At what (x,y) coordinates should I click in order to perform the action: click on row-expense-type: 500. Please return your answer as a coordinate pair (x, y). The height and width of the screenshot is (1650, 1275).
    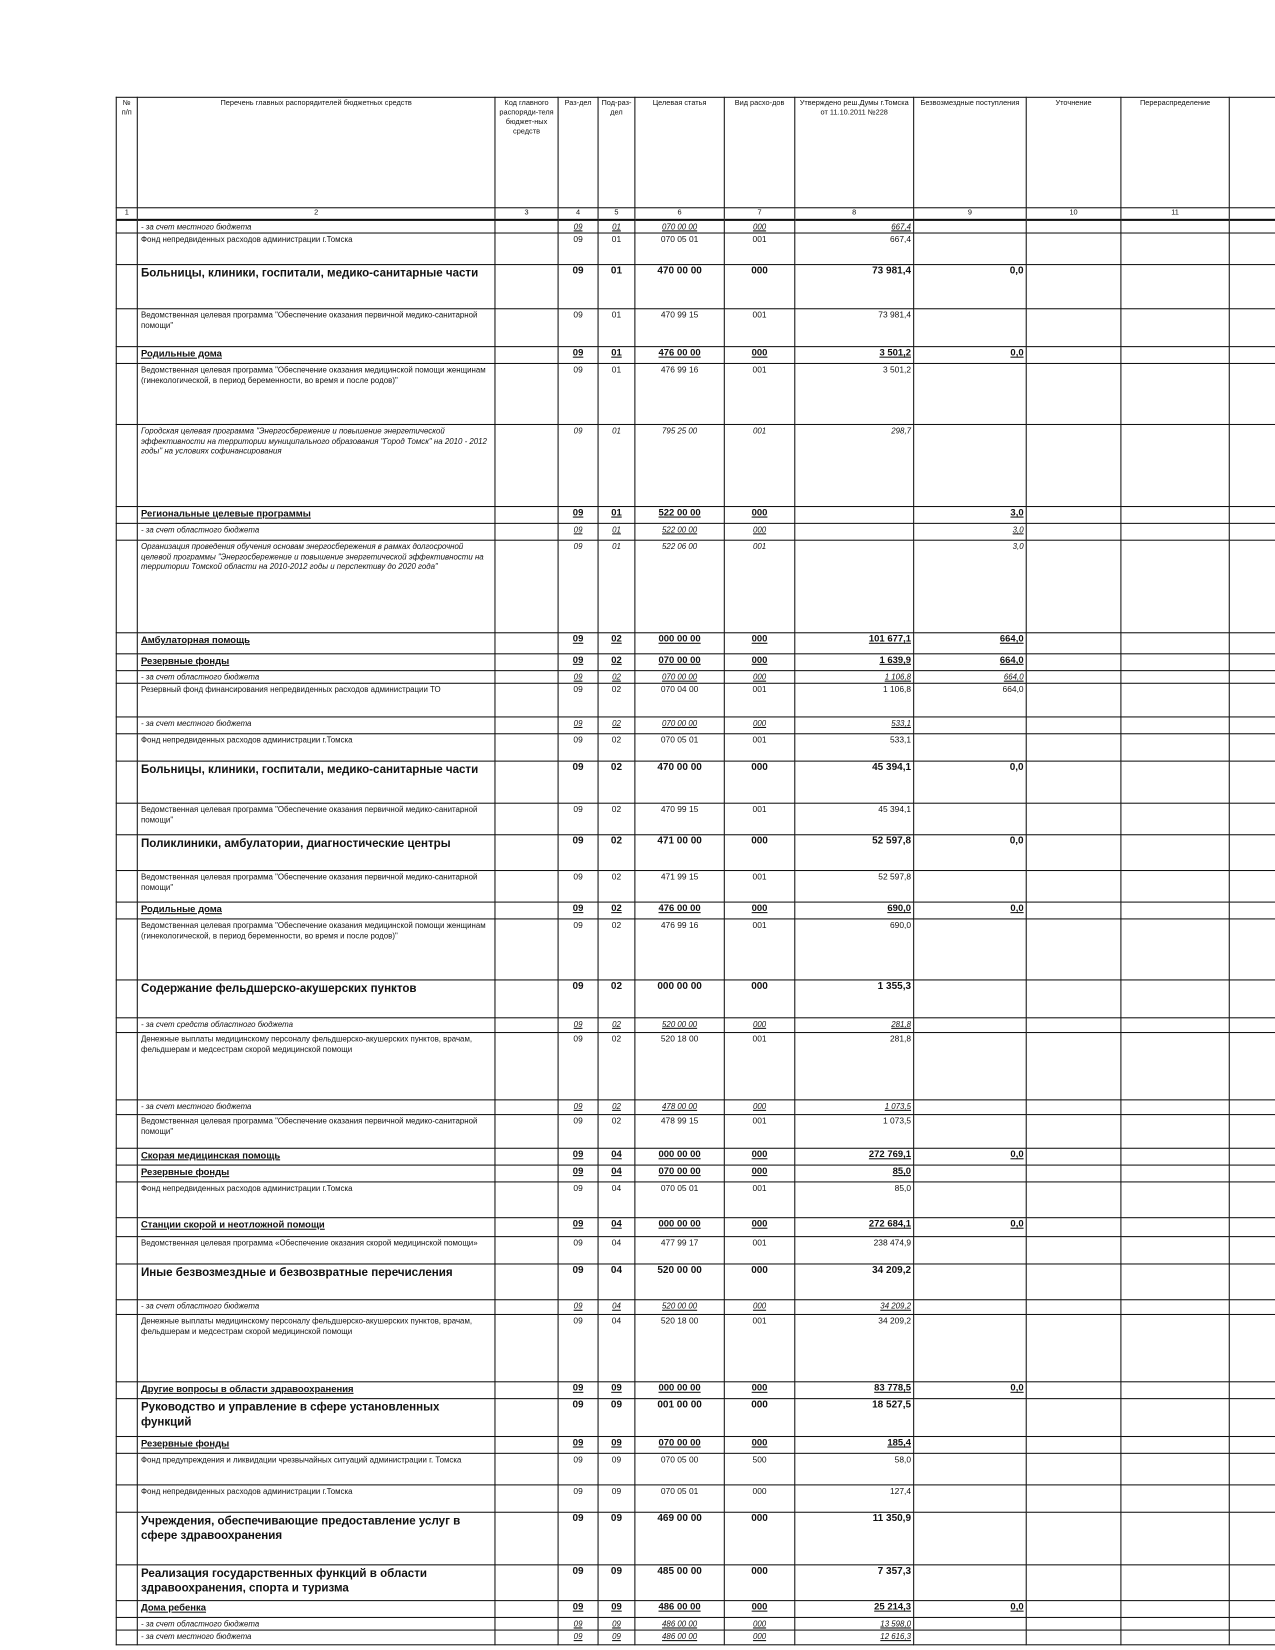
    Looking at the image, I should click on (759, 1469).